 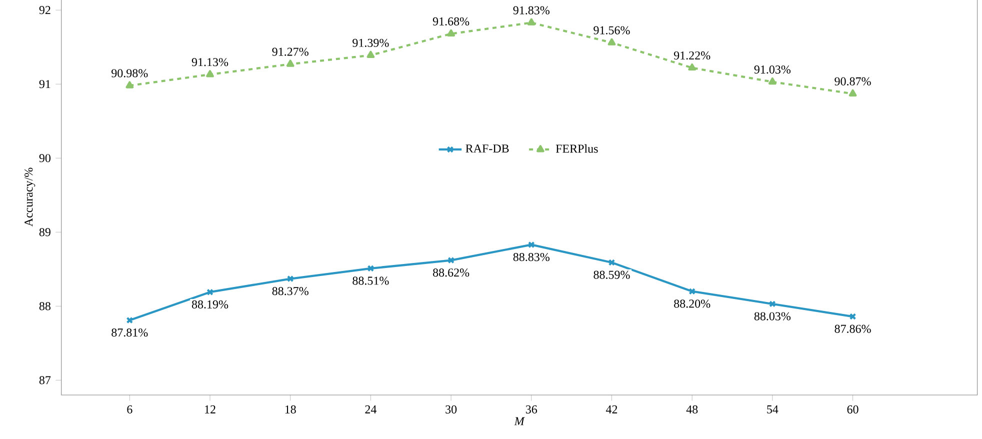 What do you see at coordinates (130, 73) in the screenshot?
I see `data-label: 90.98%` at bounding box center [130, 73].